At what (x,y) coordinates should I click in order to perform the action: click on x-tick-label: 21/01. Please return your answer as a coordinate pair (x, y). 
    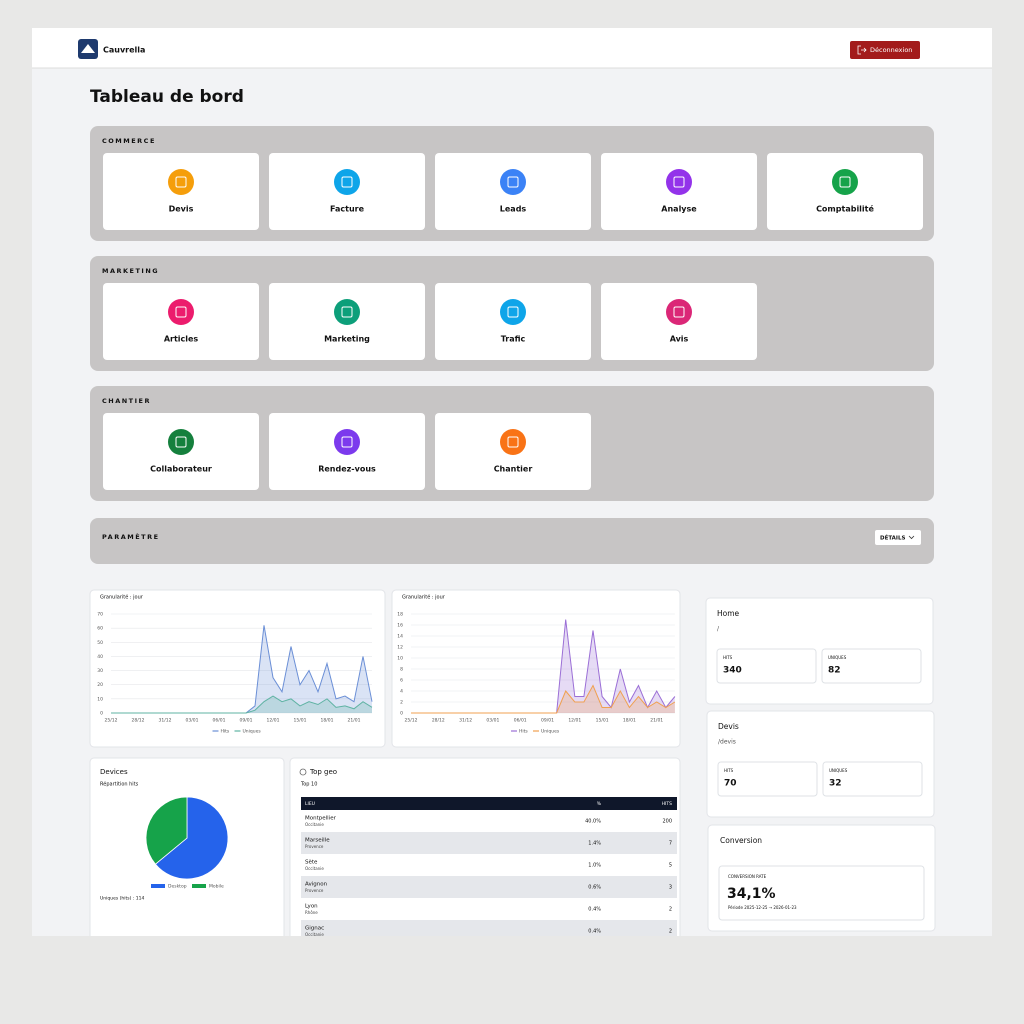
    Looking at the image, I should click on (656, 721).